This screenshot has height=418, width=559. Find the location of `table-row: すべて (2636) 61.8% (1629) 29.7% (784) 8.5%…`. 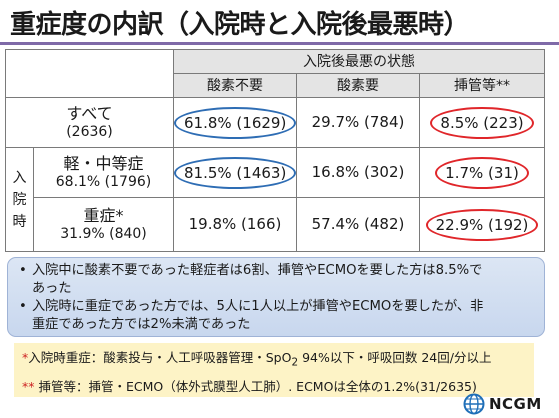

table-row: すべて (2636) 61.8% (1629) 29.7% (784) 8.5%… is located at coordinates (275, 122).